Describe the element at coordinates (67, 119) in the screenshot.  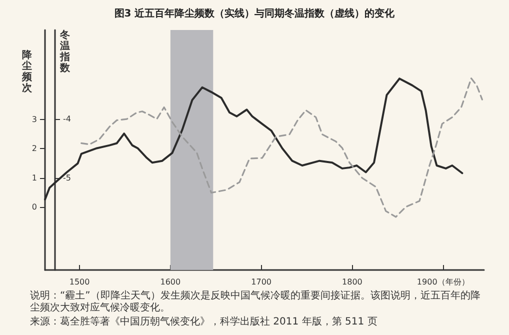
I see `y2-tick-label: -4` at that location.